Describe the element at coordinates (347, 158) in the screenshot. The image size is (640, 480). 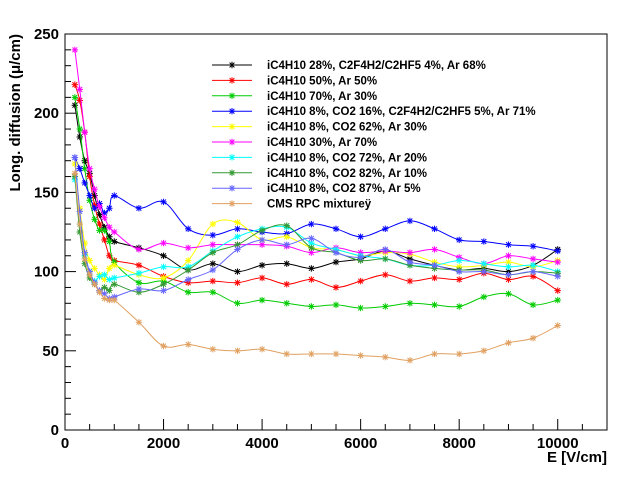
I see `legend-label: iC4H10 8%, CO2 72%, Ar 20%` at that location.